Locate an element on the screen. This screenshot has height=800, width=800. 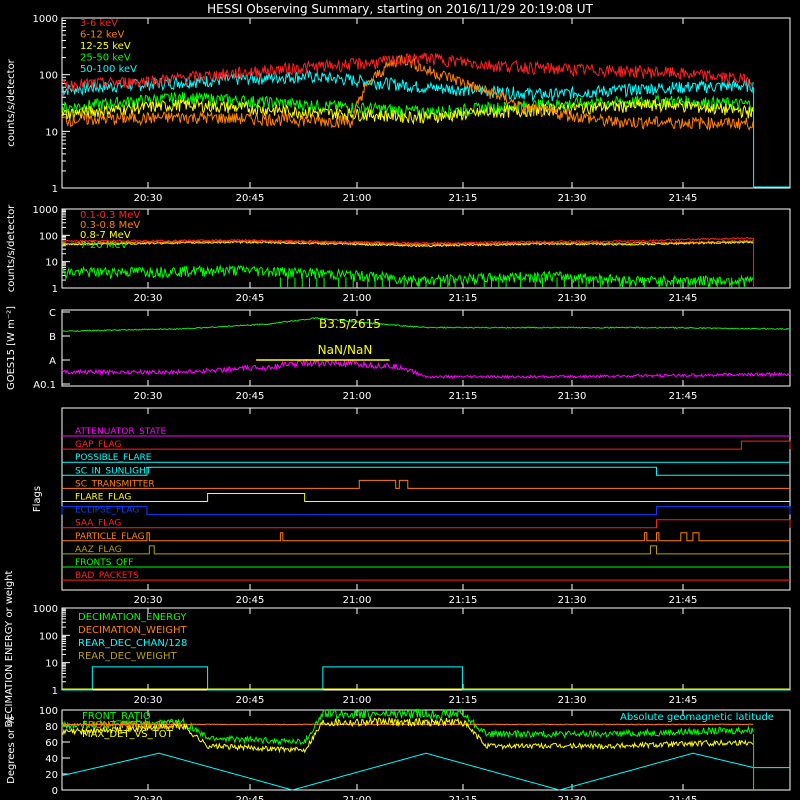
legend-entry: 12-25 keV is located at coordinates (105, 46).